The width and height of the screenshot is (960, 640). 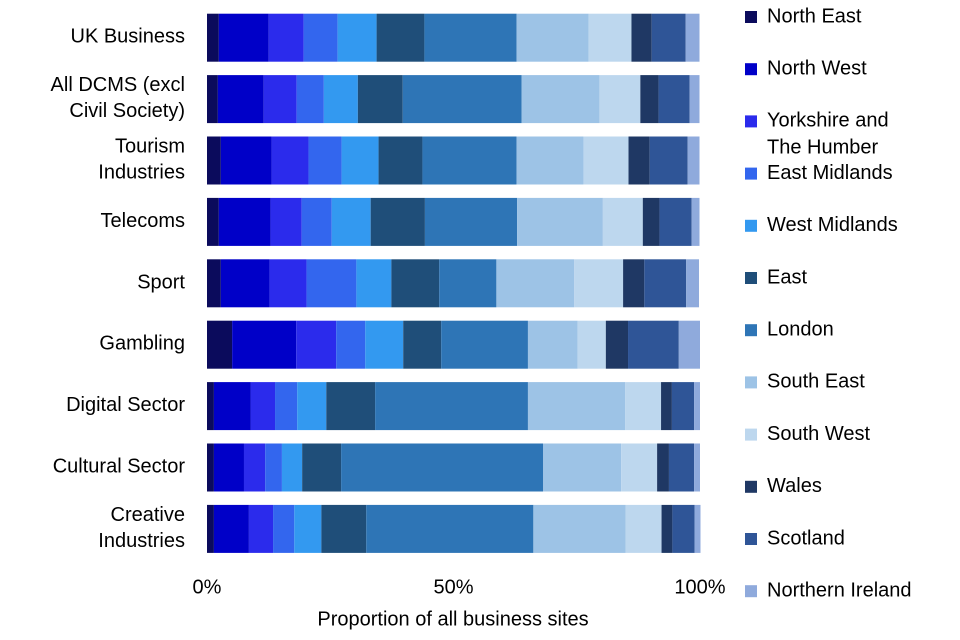 What do you see at coordinates (818, 434) in the screenshot?
I see `legend-label: South West` at bounding box center [818, 434].